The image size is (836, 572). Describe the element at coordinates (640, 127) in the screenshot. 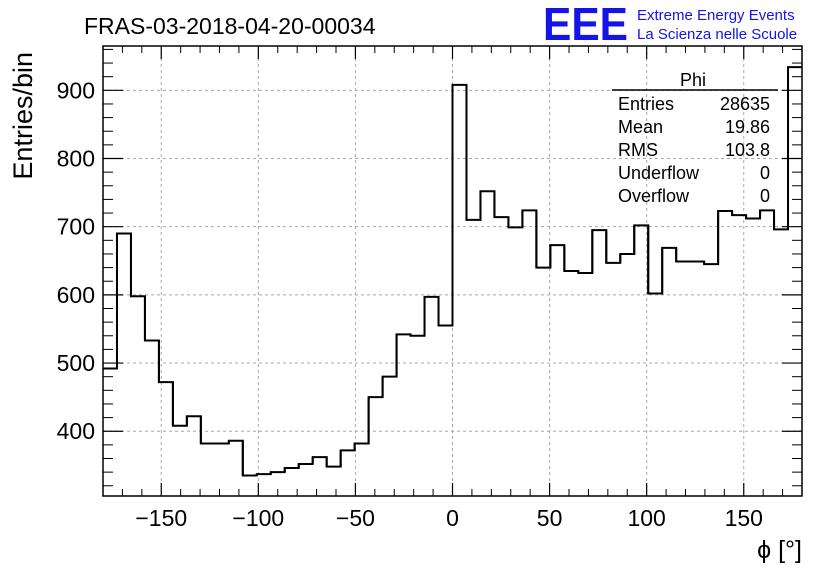

I see `stats-row-label: Mean` at that location.